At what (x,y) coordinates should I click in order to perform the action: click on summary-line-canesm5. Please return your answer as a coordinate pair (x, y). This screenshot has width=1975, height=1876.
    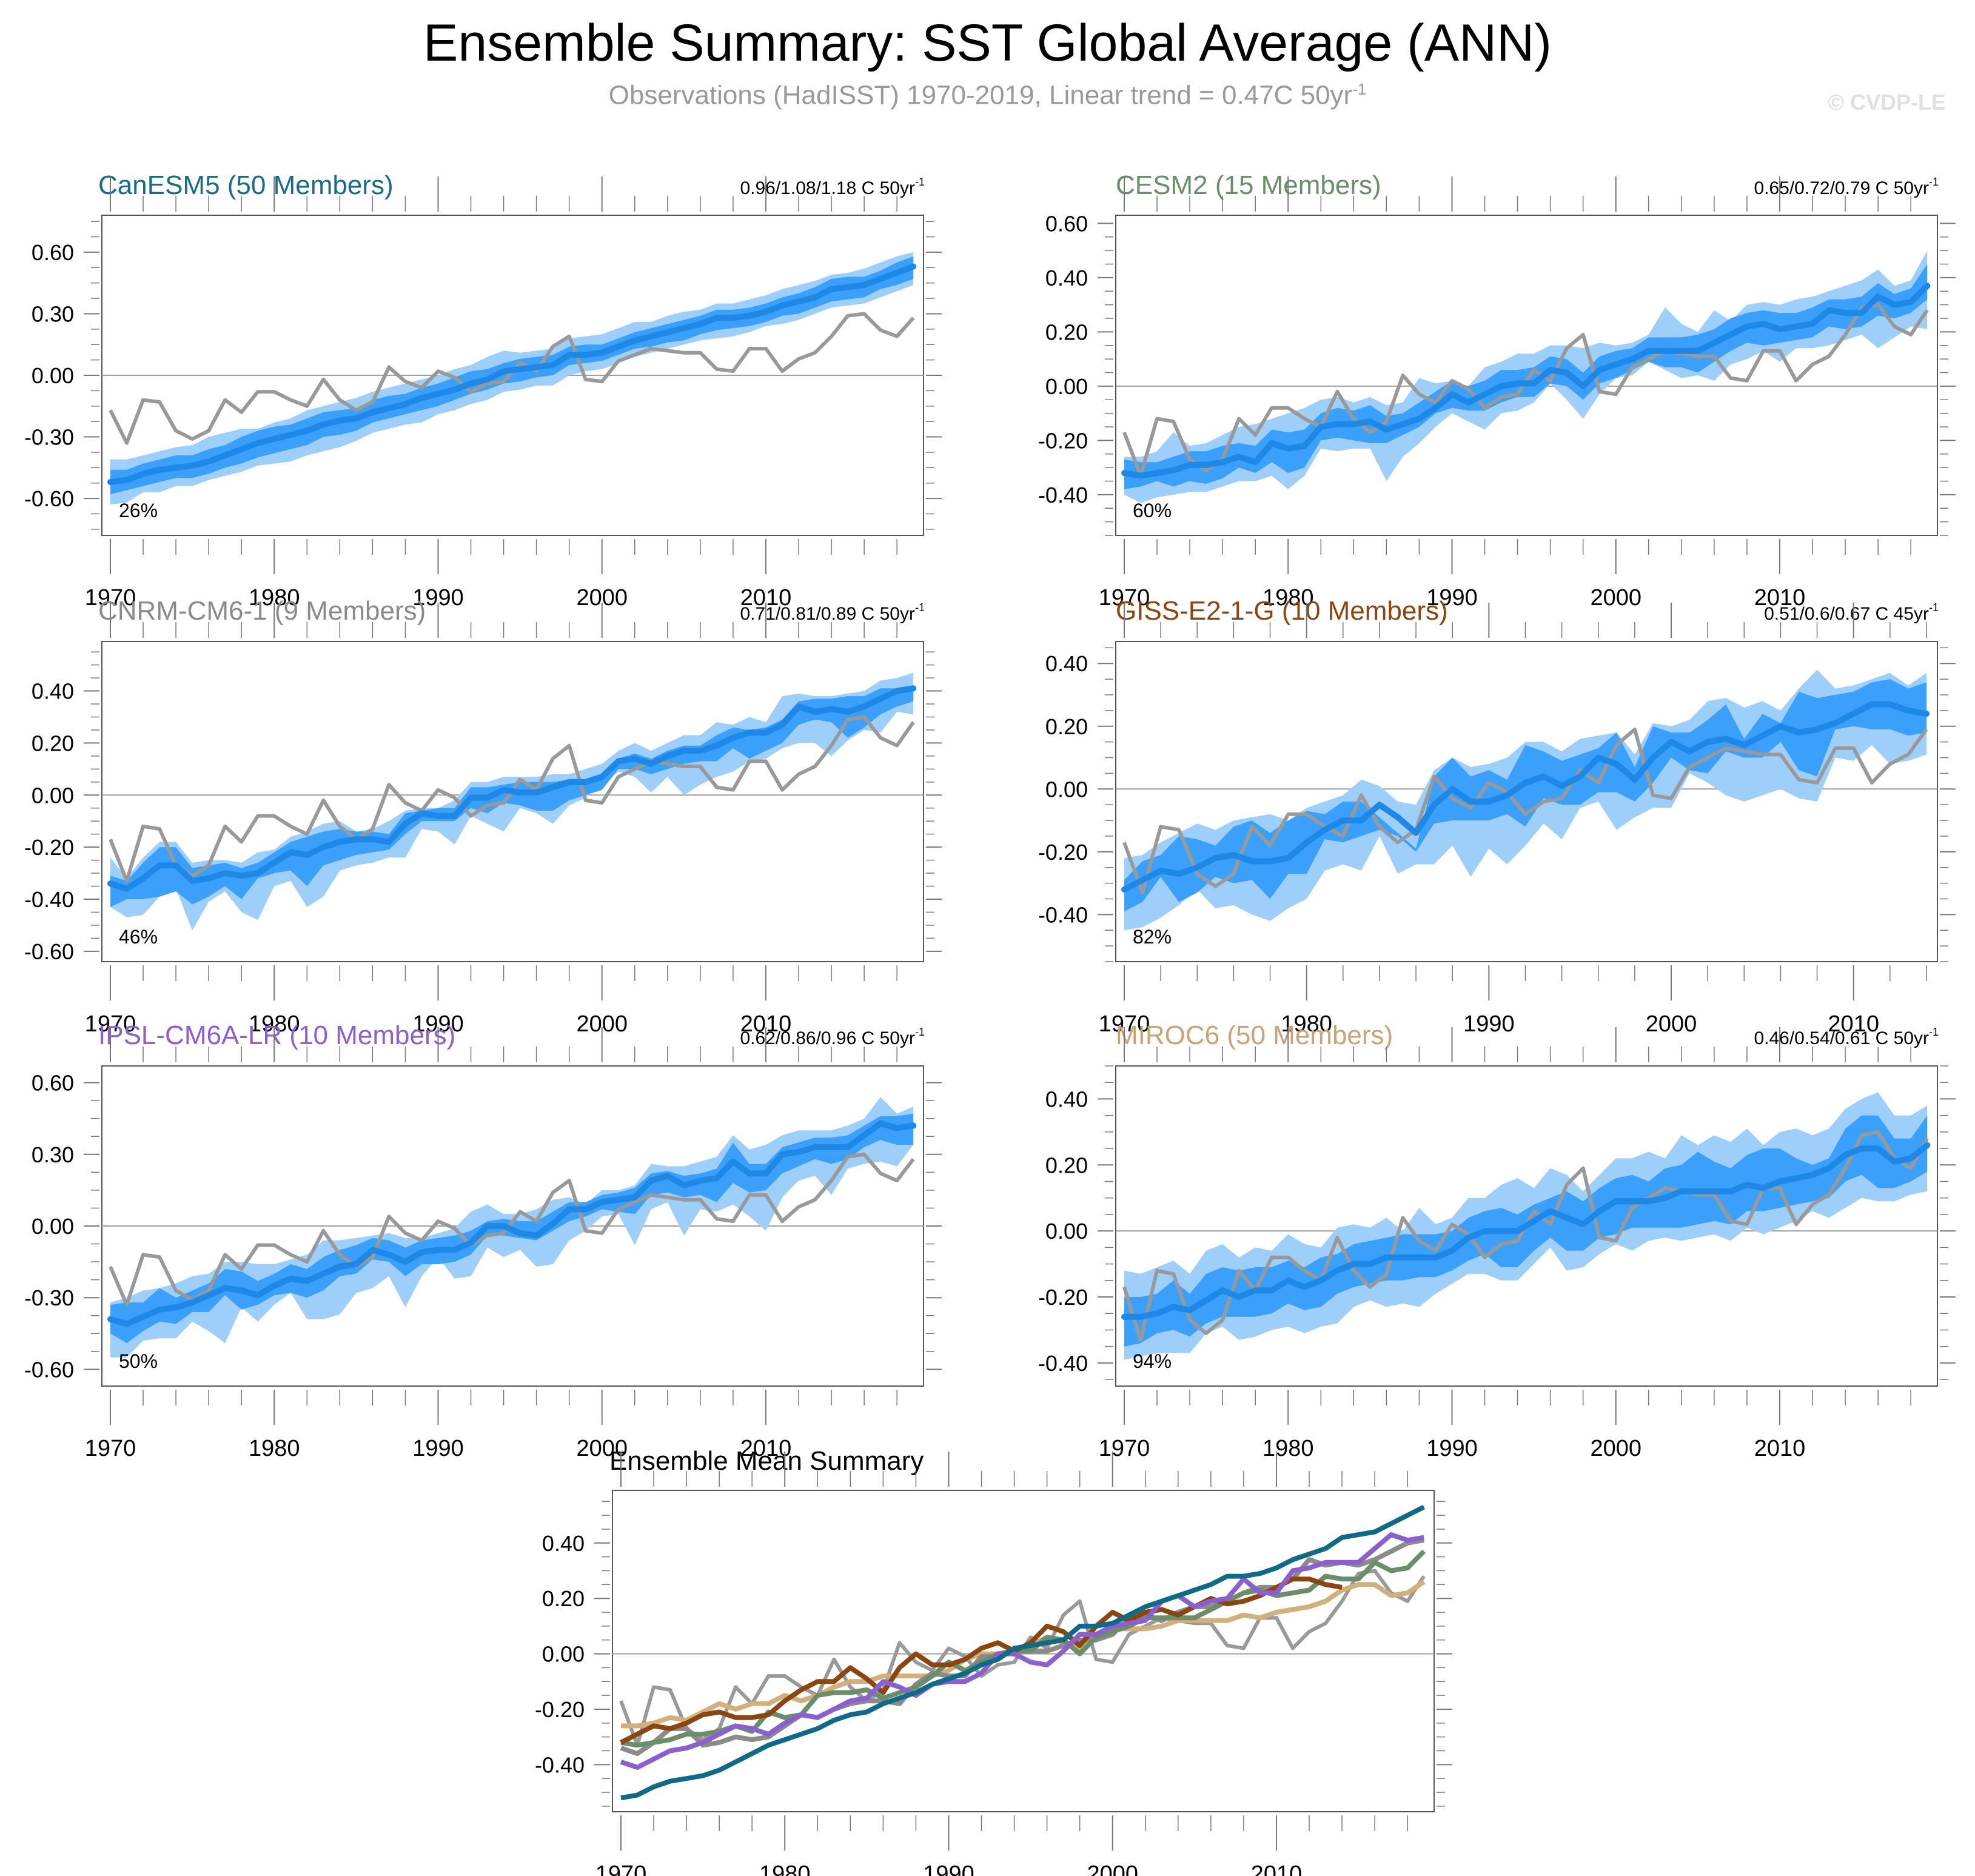
    Looking at the image, I should click on (1023, 1652).